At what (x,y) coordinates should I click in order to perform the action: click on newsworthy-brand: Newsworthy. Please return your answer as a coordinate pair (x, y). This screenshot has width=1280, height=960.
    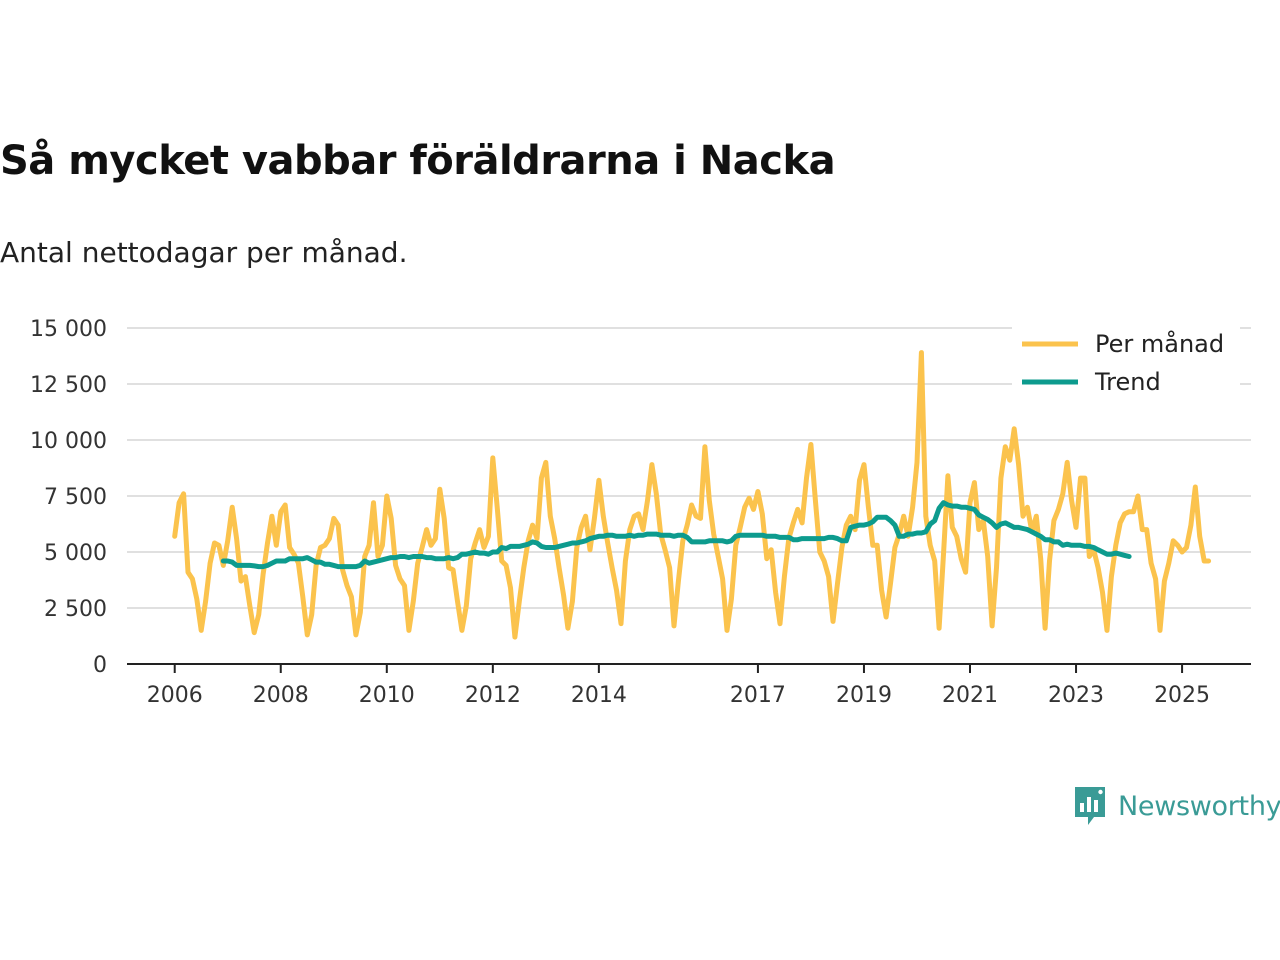
    Looking at the image, I should click on (1176, 806).